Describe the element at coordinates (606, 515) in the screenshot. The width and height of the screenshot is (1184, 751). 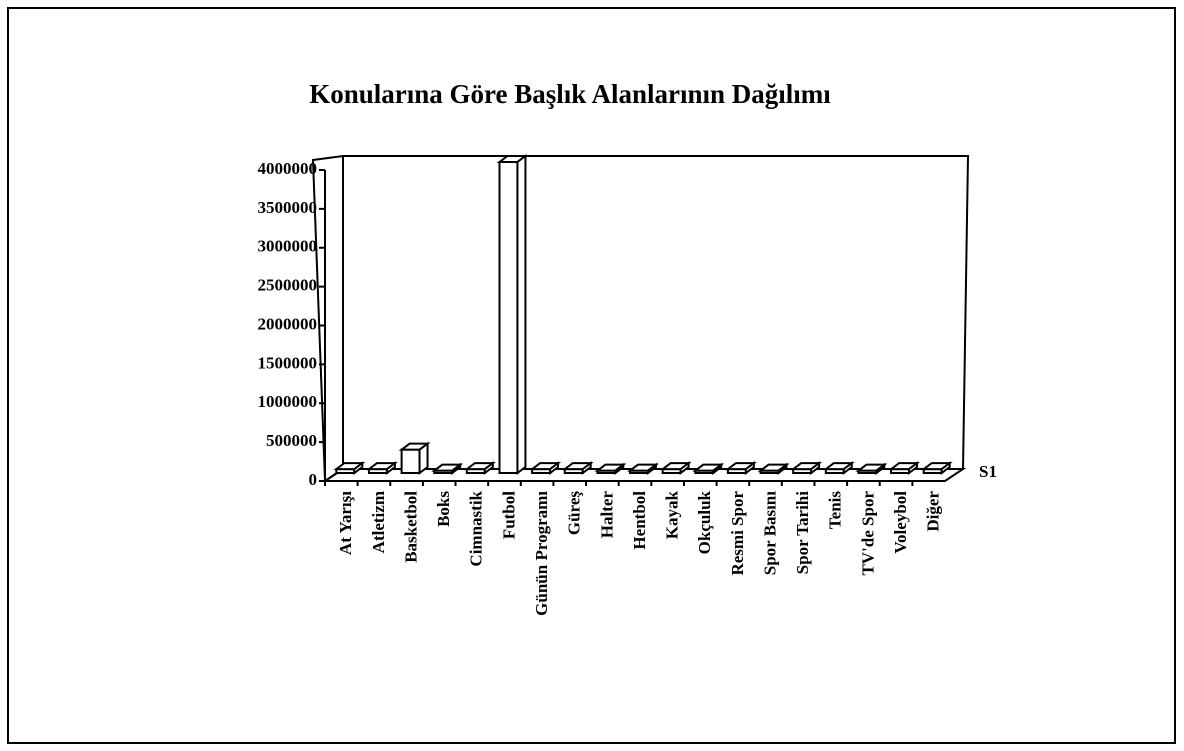
I see `x-tick-label: Halter` at that location.